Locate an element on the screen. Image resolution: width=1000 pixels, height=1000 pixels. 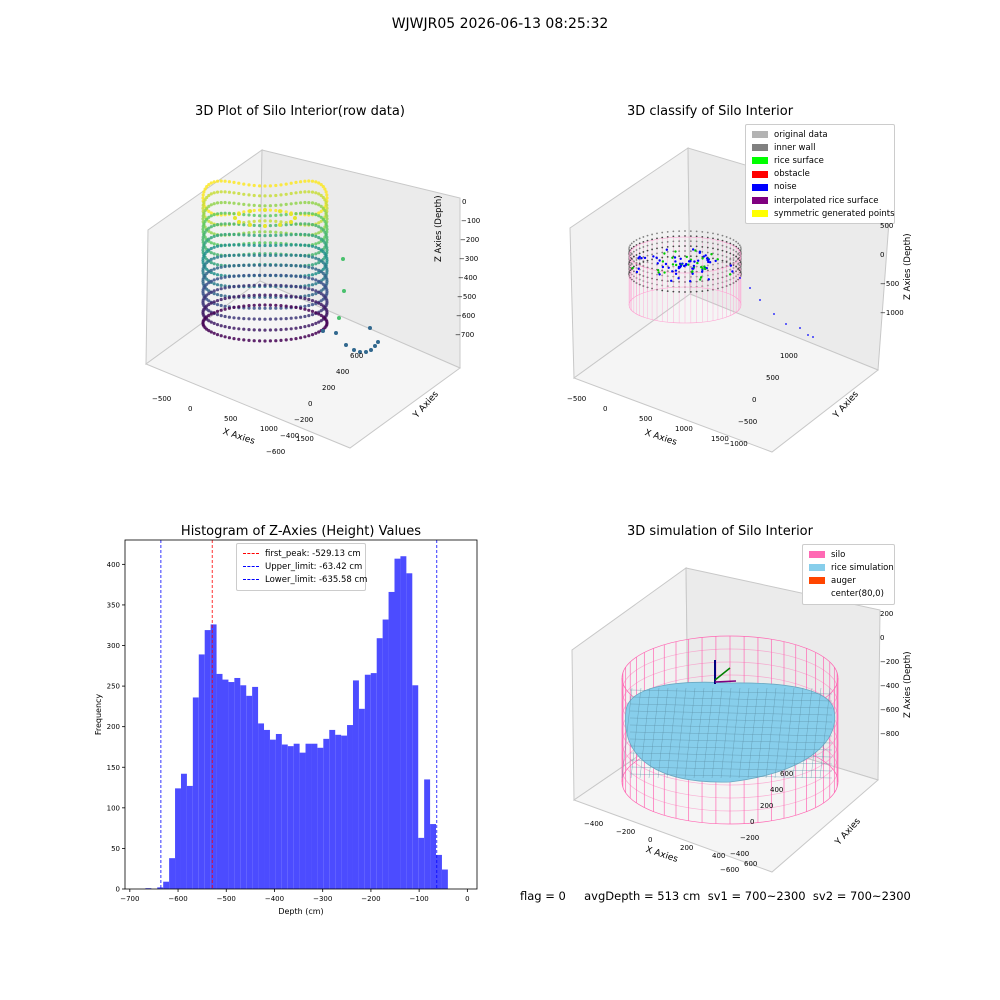
legend-entry: Lower_limit: -635.58 cm is located at coordinates (301, 579).